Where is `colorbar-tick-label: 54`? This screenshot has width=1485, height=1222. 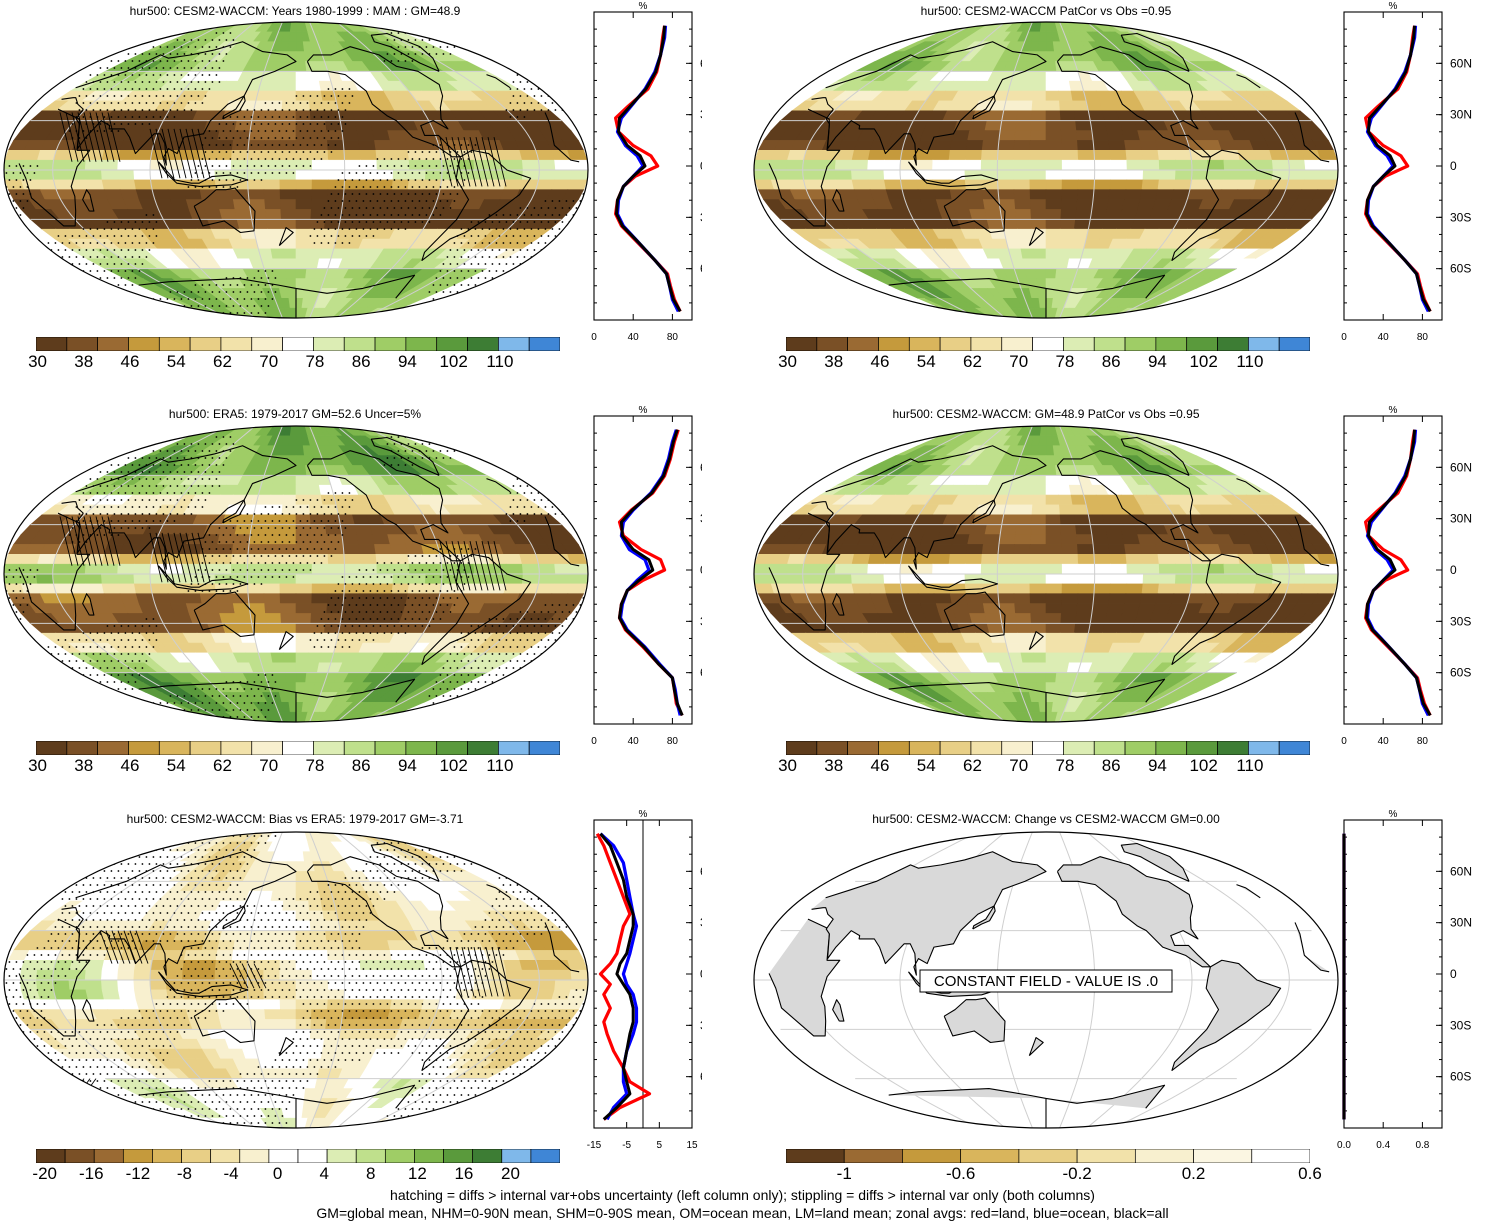
colorbar-tick-label: 54 is located at coordinates (926, 362).